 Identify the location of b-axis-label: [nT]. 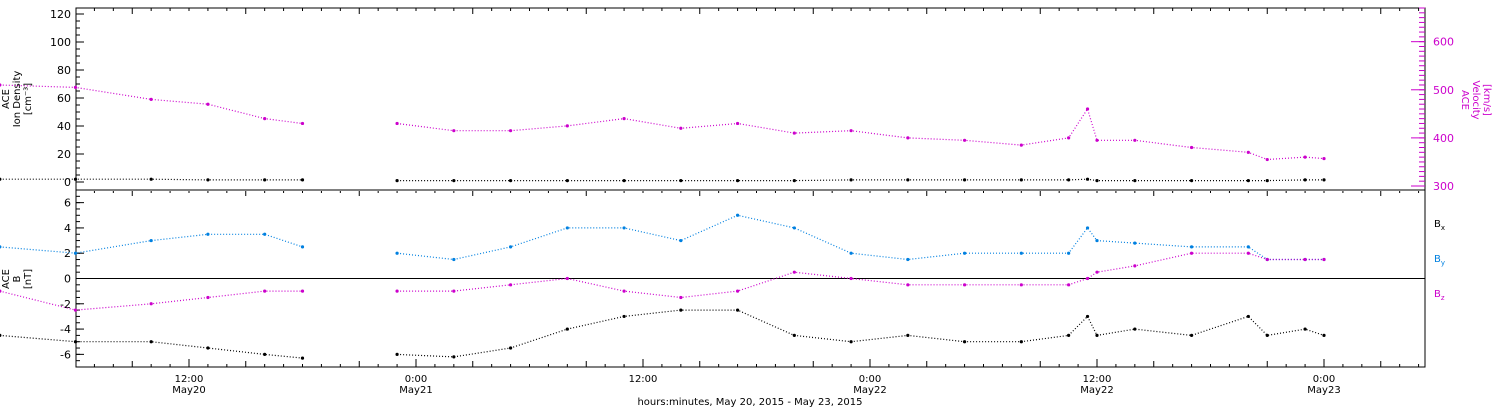
(28, 279).